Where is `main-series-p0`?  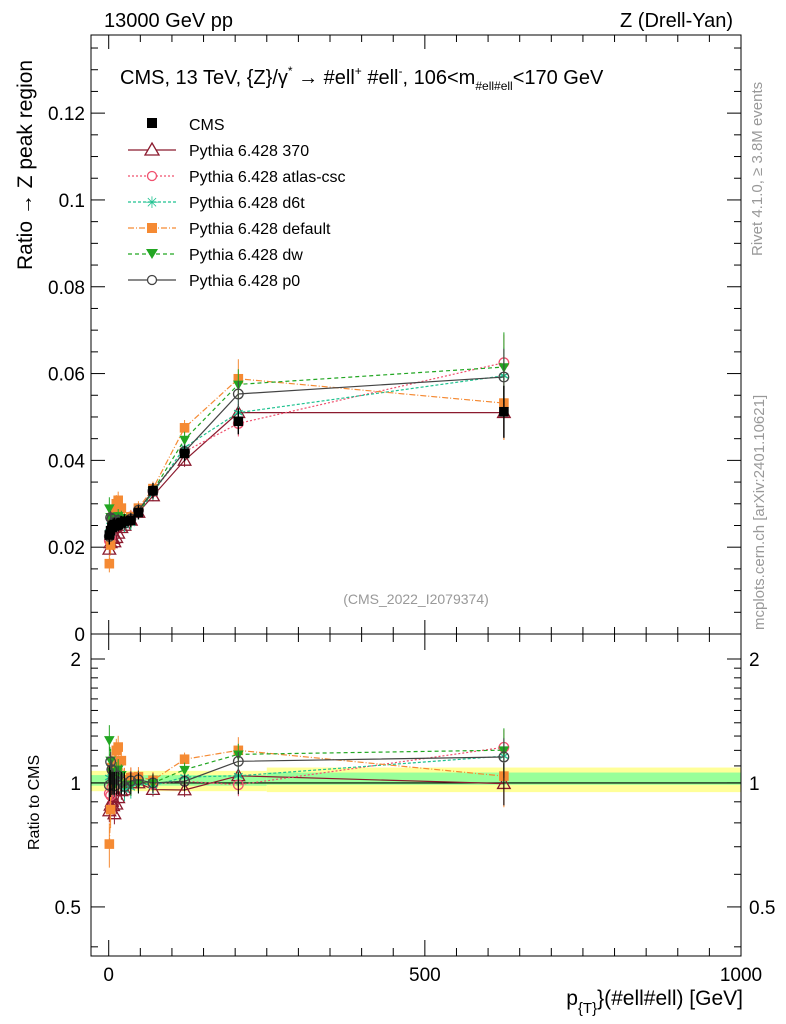
main-series-p0 is located at coordinates (306, 445).